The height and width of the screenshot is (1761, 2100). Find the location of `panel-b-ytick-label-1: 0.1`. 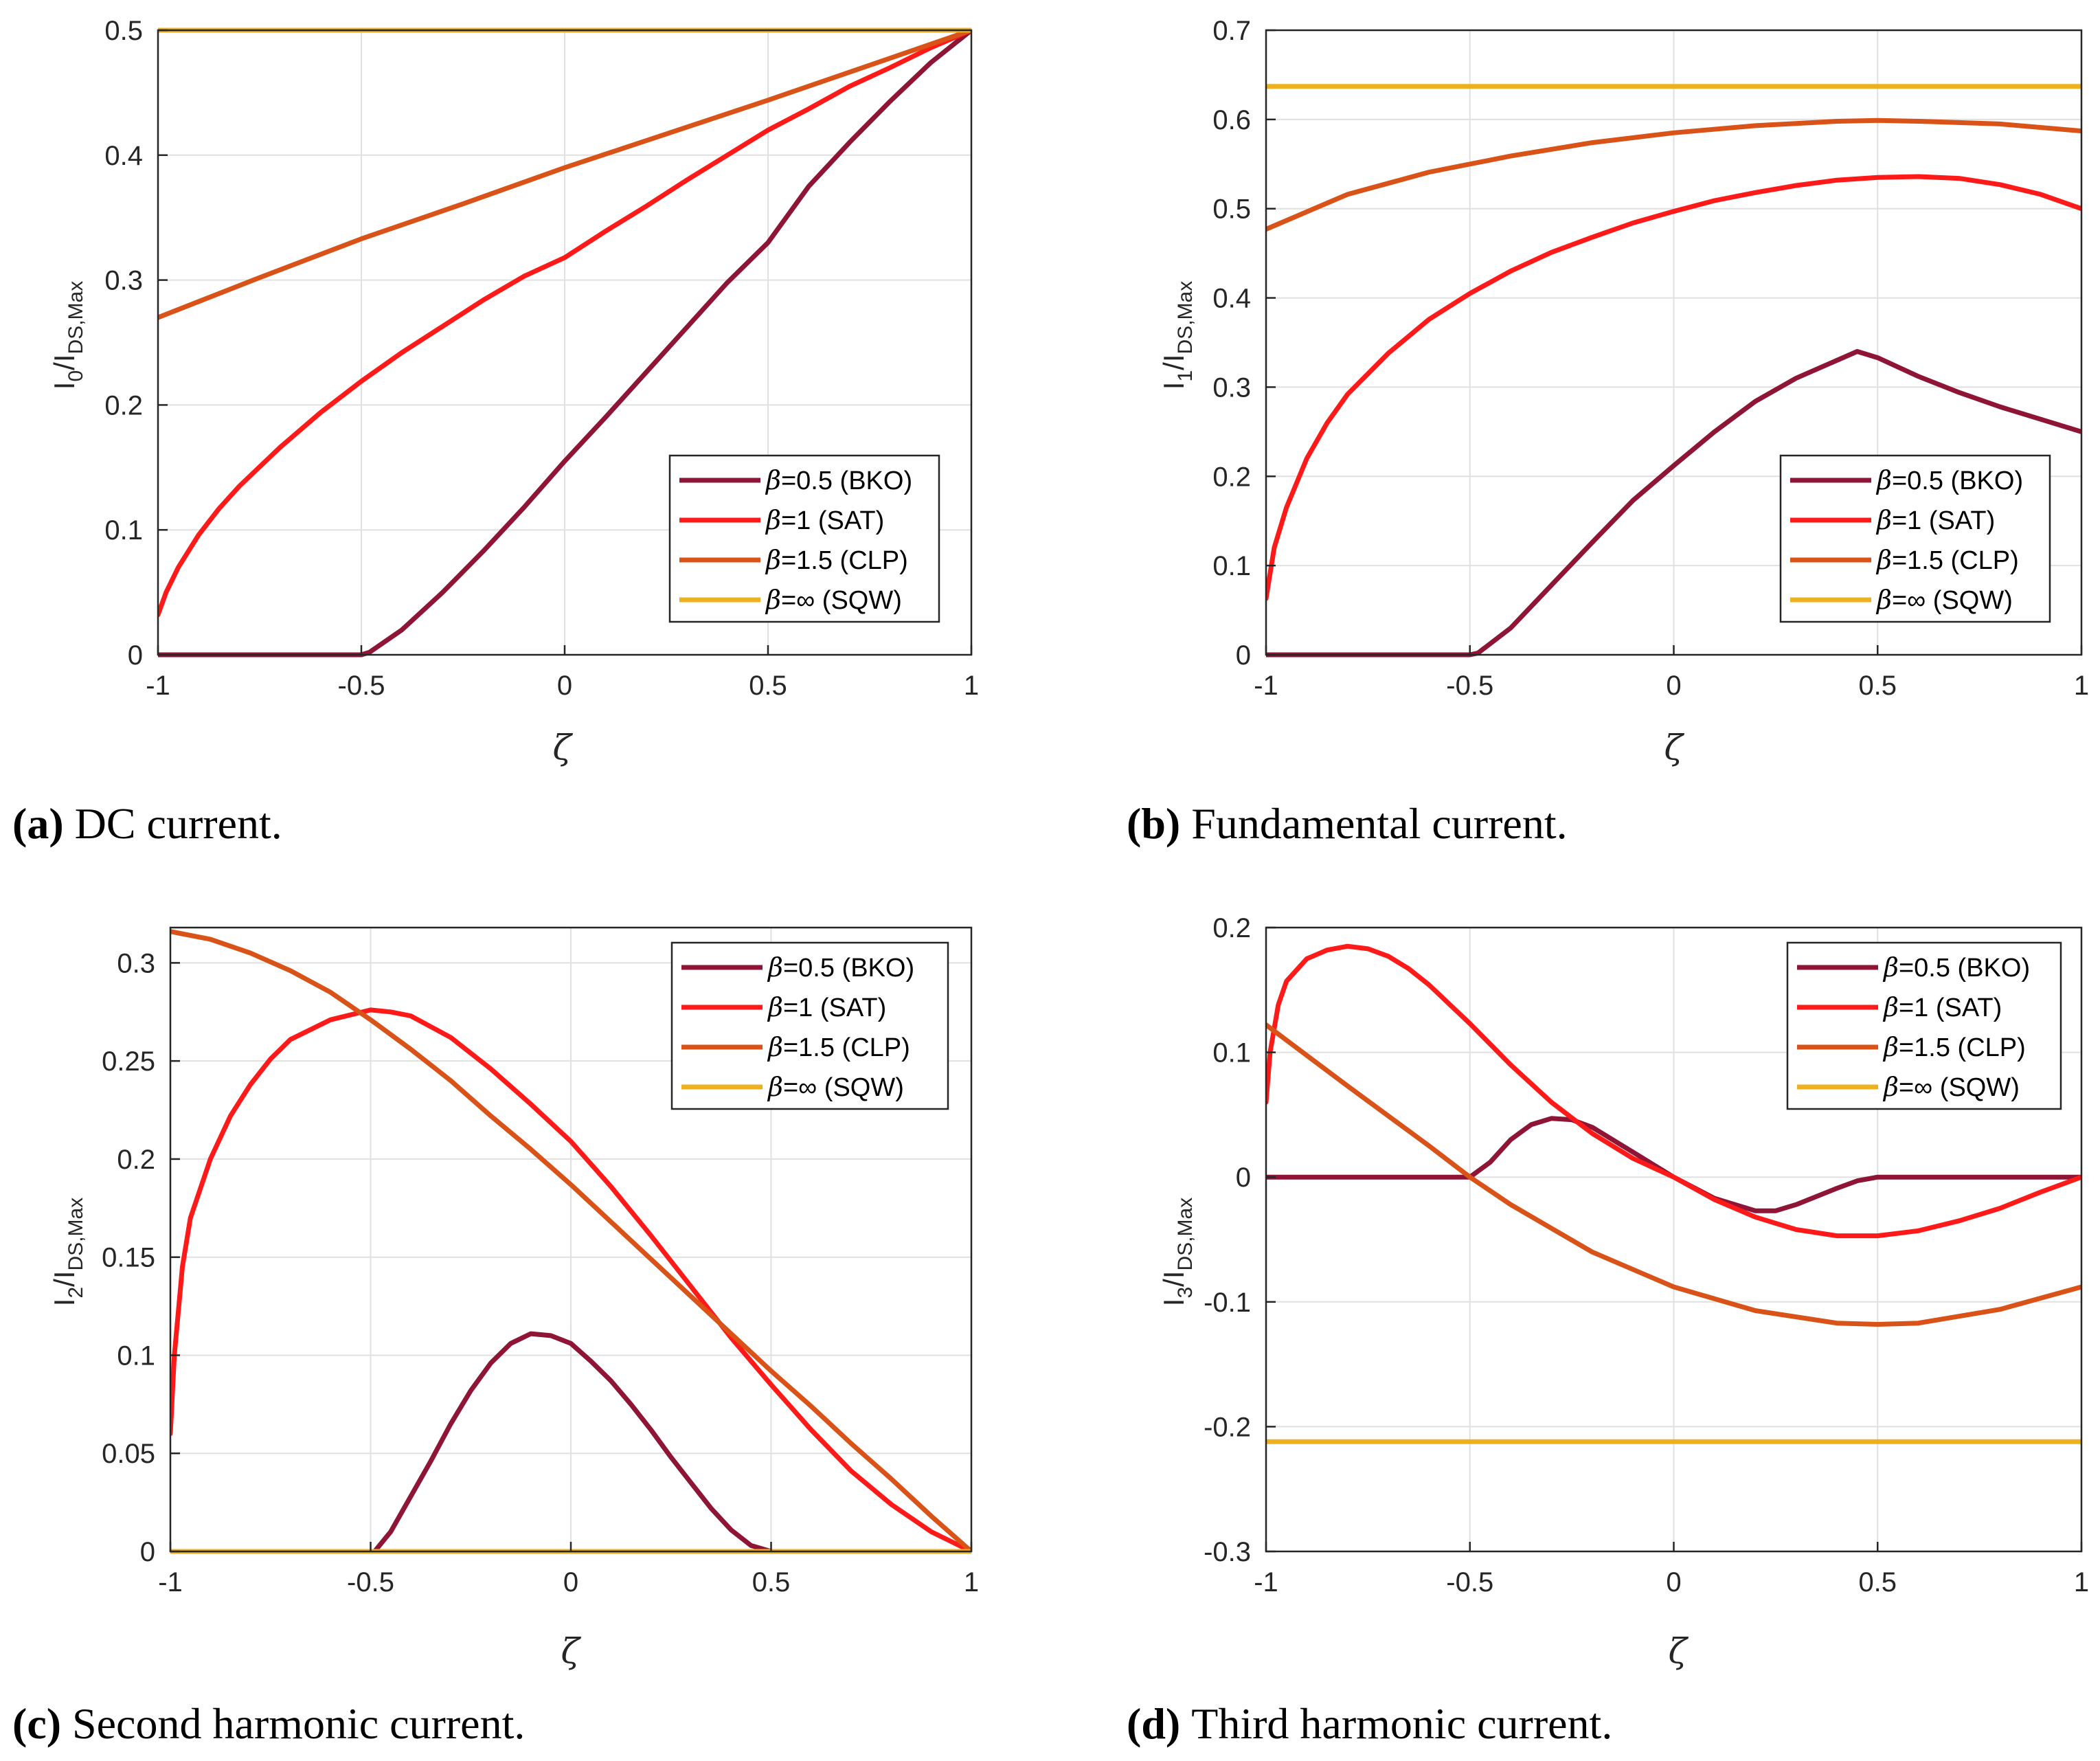

panel-b-ytick-label-1: 0.1 is located at coordinates (1231, 566).